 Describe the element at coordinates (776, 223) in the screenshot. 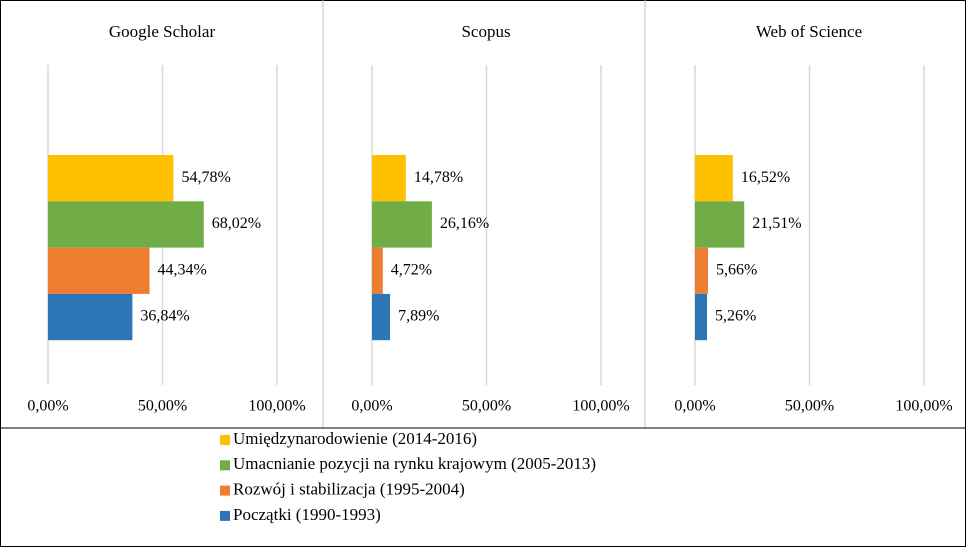

I see `data-label: 21,51%` at that location.